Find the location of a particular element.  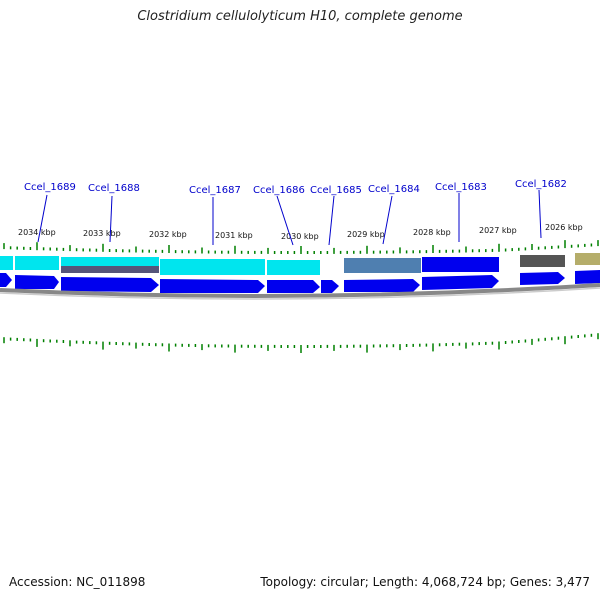

kbp-label: 2031 kbp is located at coordinates (234, 235).